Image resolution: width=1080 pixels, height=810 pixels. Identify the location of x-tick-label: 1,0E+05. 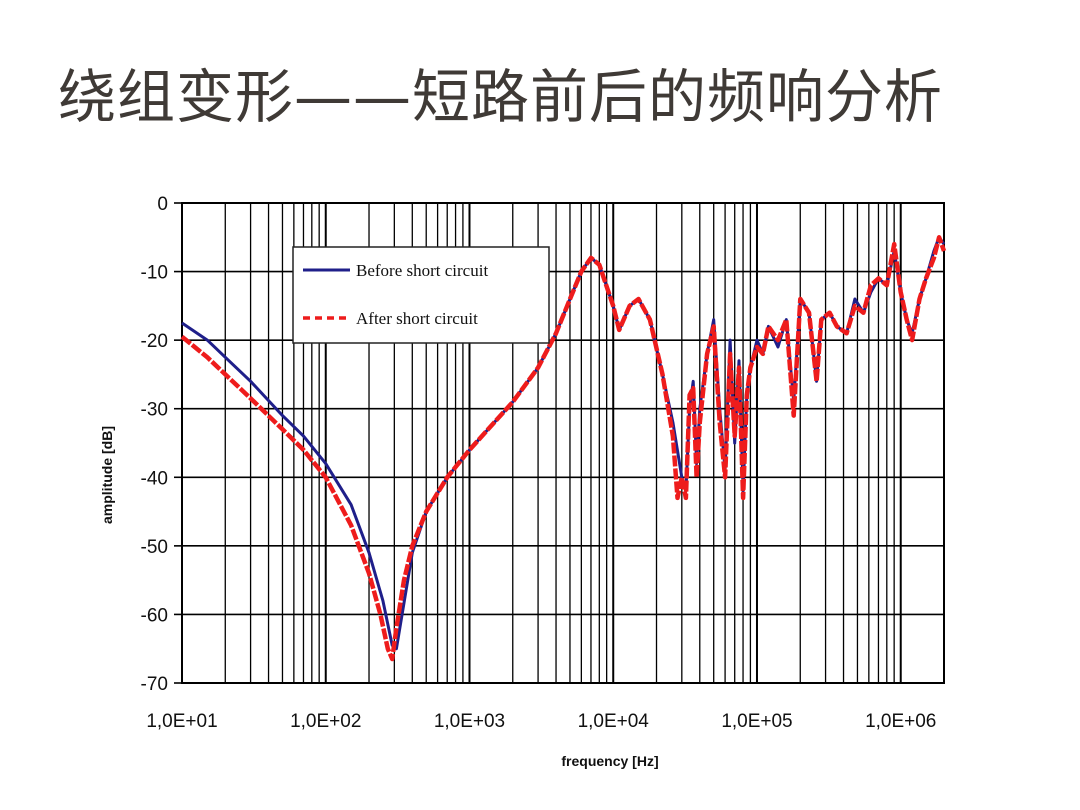
(756, 721).